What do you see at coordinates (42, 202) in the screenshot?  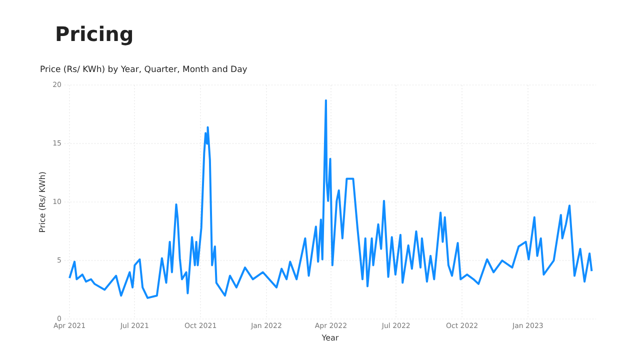 I see `y-axis-title: Price (Rs/ KWh)` at bounding box center [42, 202].